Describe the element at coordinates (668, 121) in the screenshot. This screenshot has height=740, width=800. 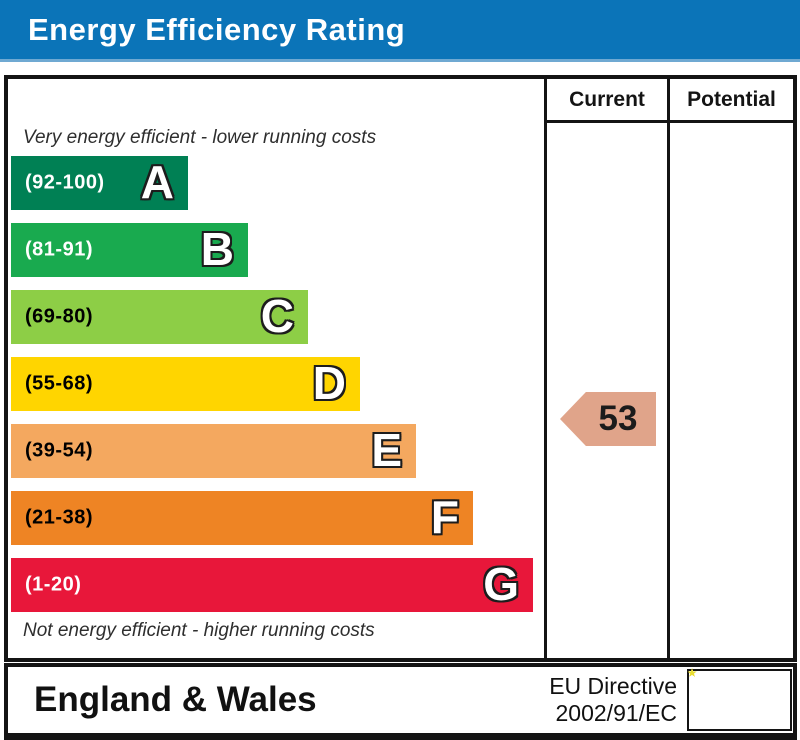
I see `header-divider` at that location.